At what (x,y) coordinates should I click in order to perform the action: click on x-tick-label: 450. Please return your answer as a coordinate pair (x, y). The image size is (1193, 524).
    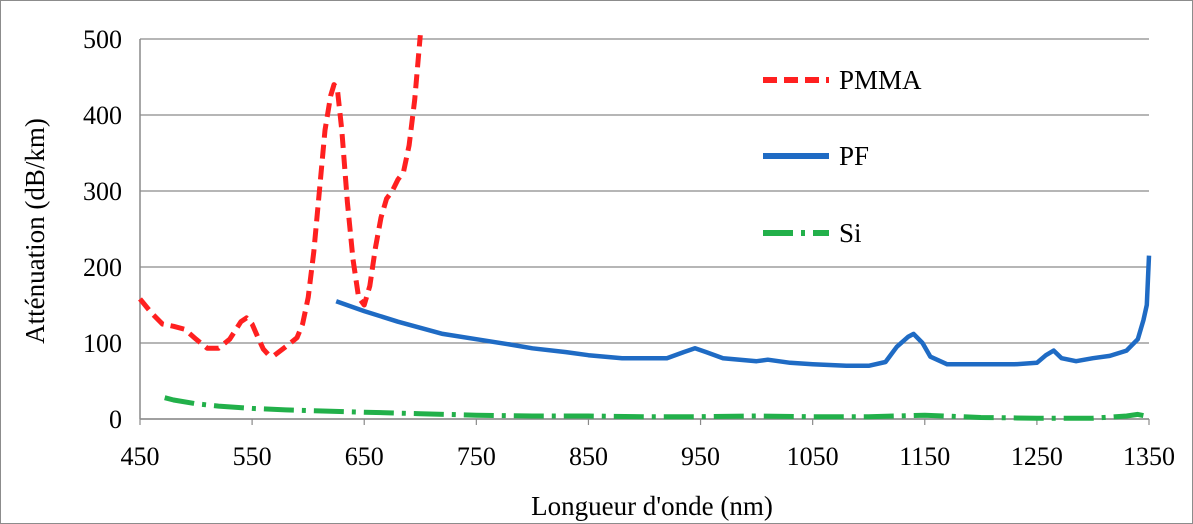
    Looking at the image, I should click on (140, 456).